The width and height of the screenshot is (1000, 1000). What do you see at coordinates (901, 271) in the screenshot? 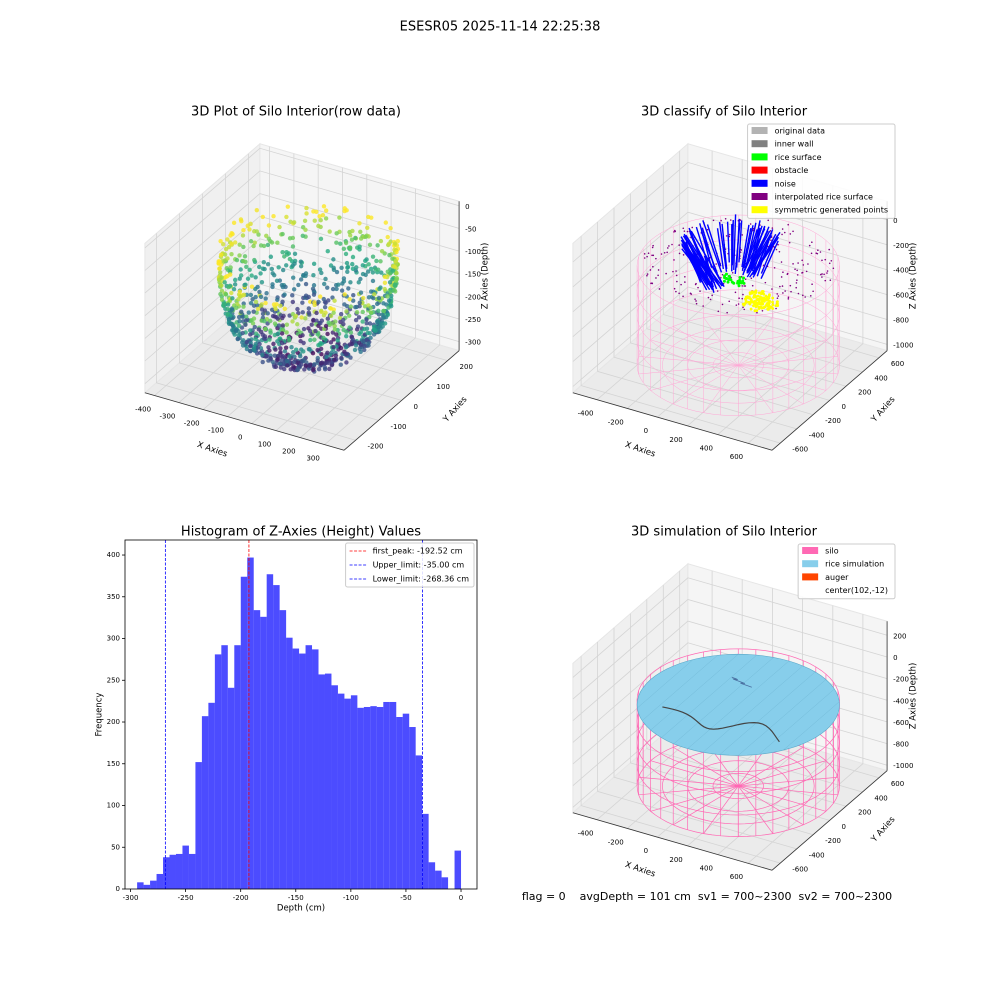
I see `z-tick-label: -400` at bounding box center [901, 271].